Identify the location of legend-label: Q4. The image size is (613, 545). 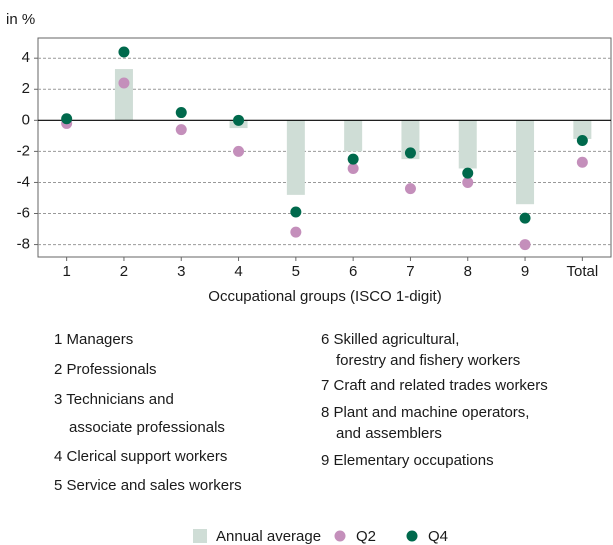
(438, 536).